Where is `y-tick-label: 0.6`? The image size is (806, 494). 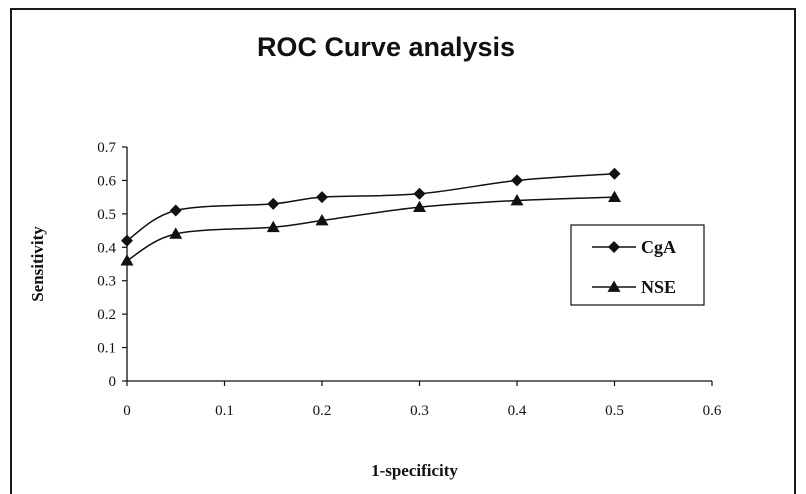
y-tick-label: 0.6 is located at coordinates (106, 181).